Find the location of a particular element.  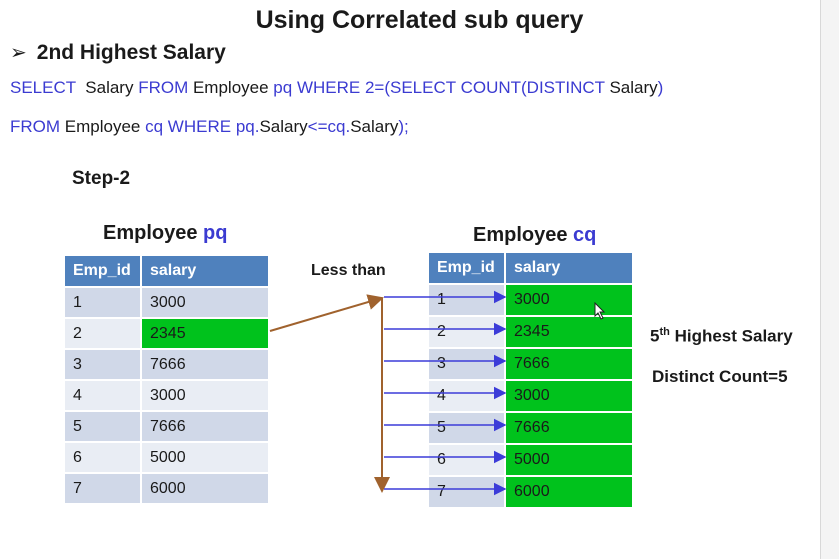

step-label: Step-2 is located at coordinates (101, 178).